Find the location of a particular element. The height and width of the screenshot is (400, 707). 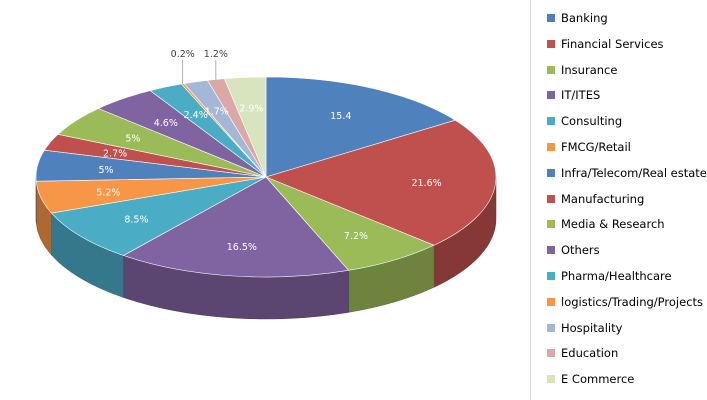

legend-swatch-logistics-trading-projects is located at coordinates (551, 301).